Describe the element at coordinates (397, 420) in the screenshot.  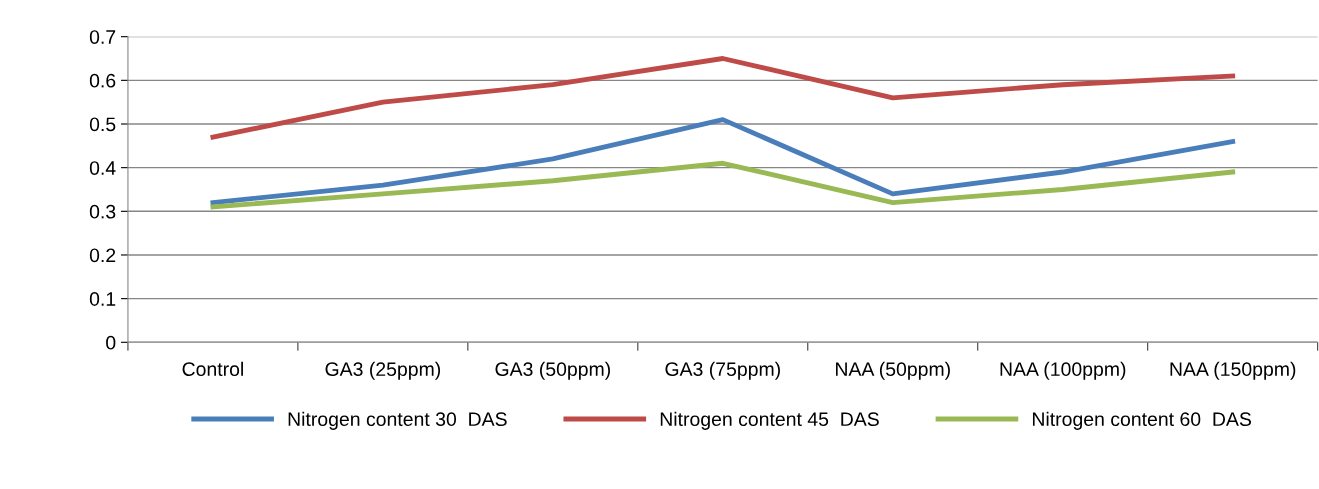
I see `legend-label: Nitrogen content 30 DAS` at that location.